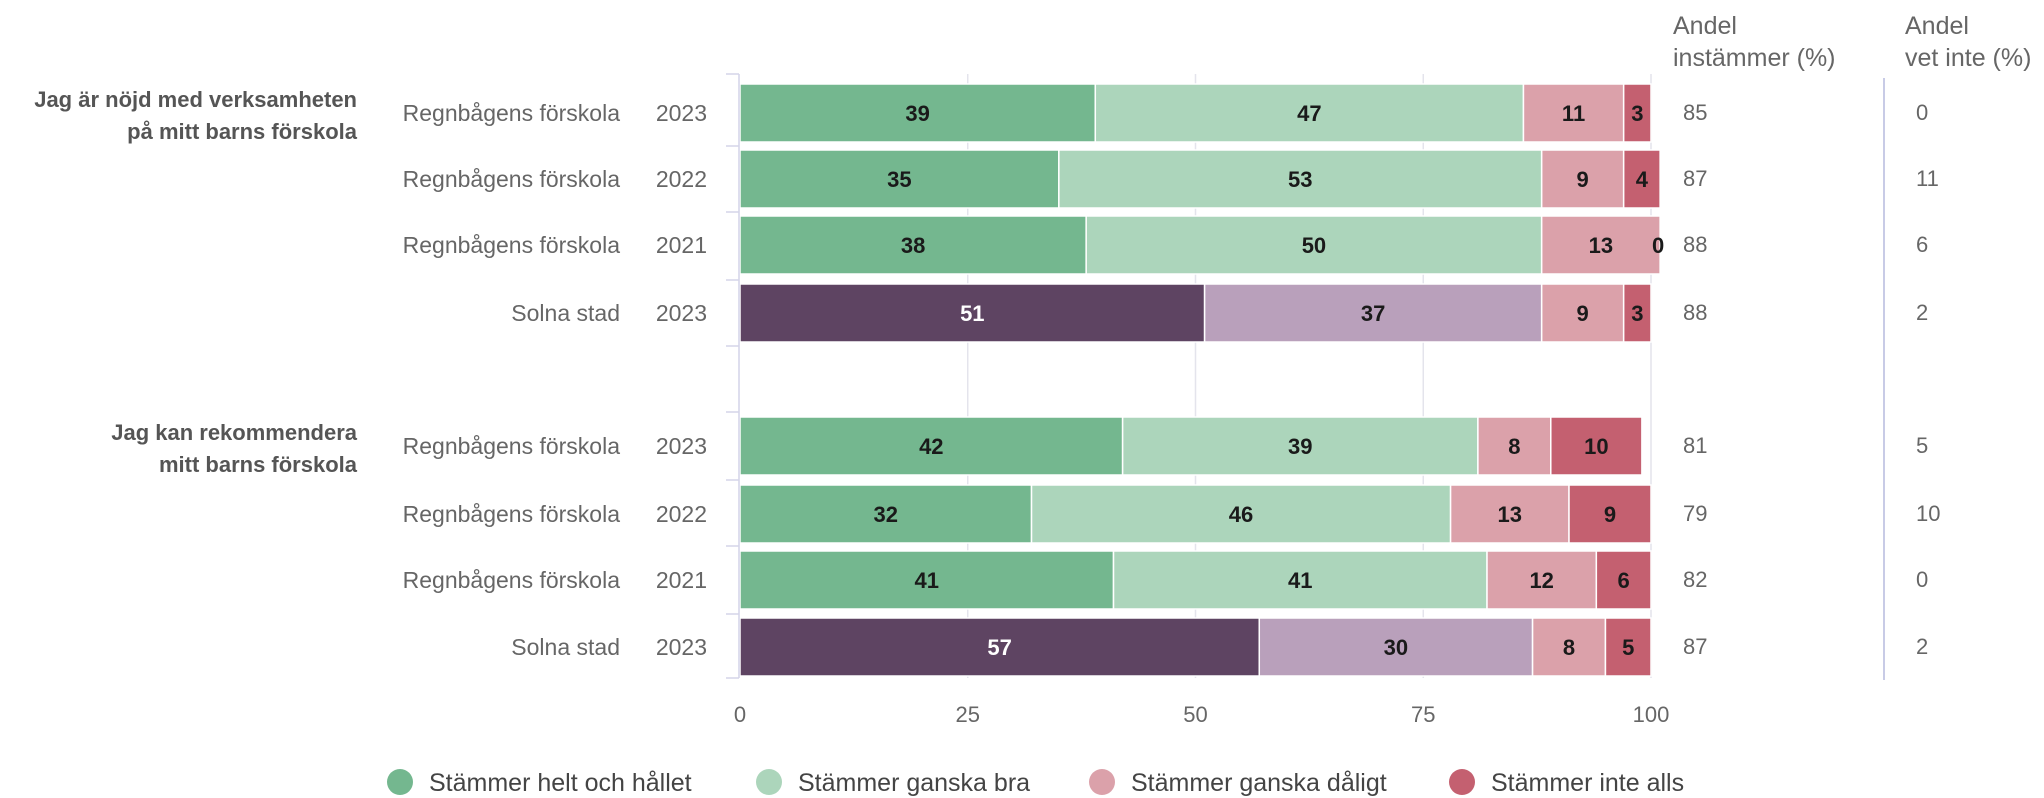  What do you see at coordinates (1695, 513) in the screenshot?
I see `agree-value: 79` at bounding box center [1695, 513].